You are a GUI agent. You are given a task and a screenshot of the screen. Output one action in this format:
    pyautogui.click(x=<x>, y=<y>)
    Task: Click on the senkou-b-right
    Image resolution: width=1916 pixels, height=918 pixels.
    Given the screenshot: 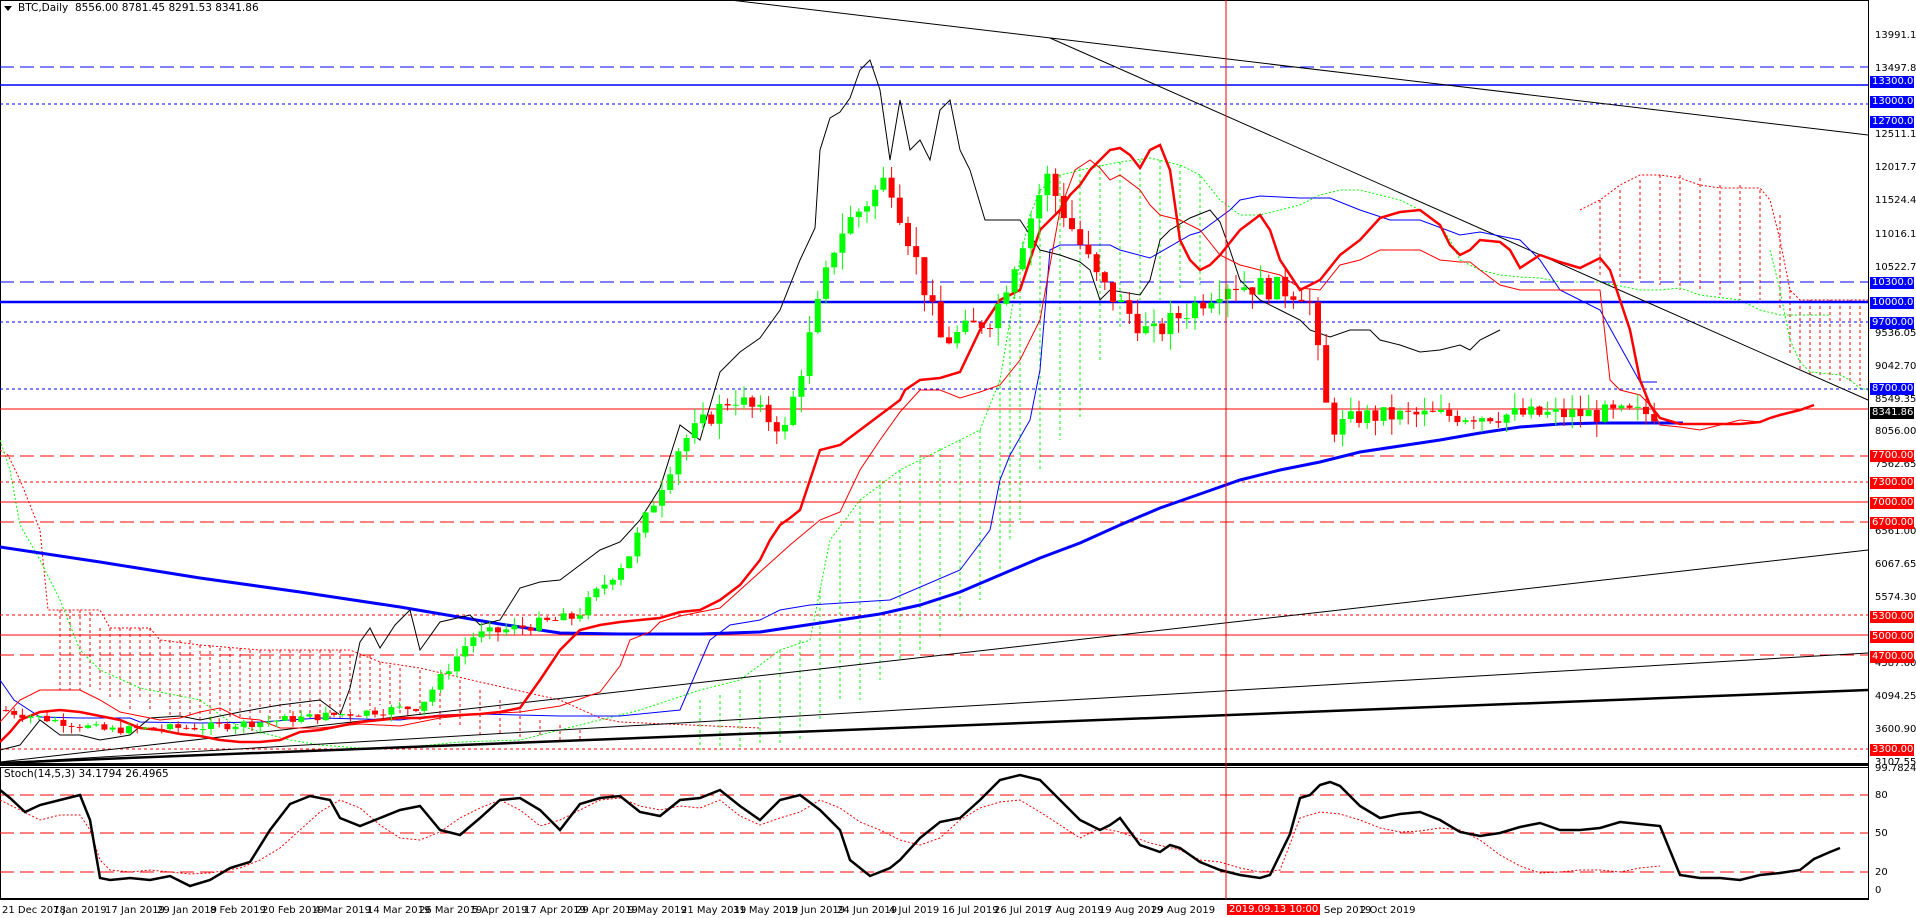 What is the action you would take?
    pyautogui.click(x=1723, y=237)
    